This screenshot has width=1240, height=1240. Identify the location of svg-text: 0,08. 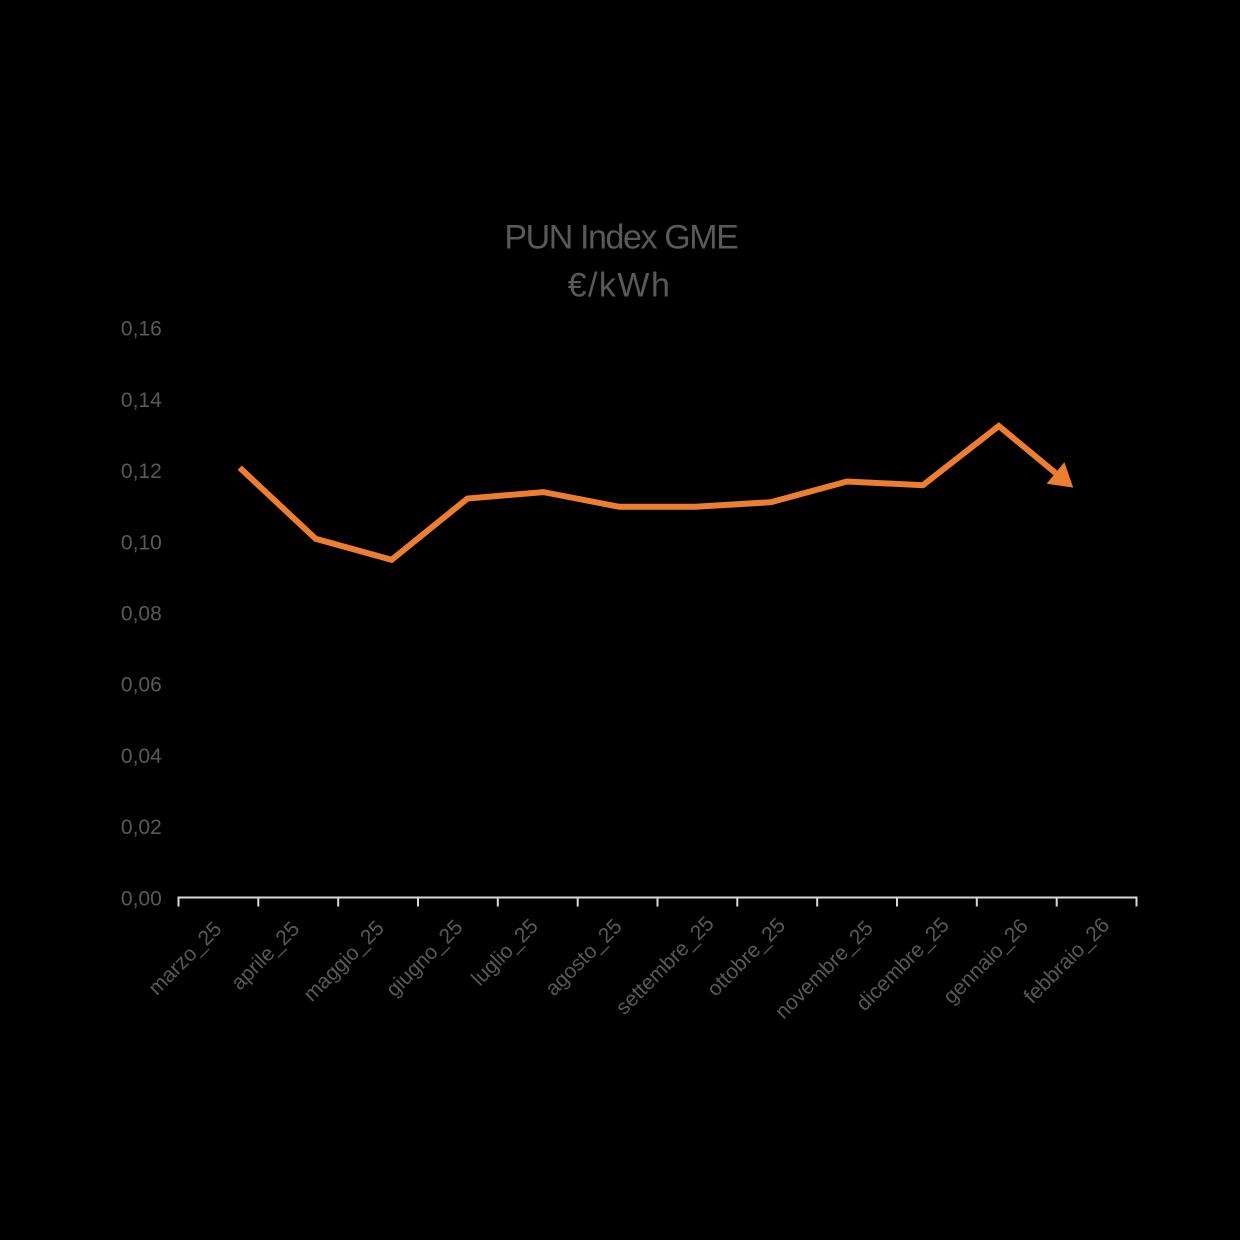
(141, 614).